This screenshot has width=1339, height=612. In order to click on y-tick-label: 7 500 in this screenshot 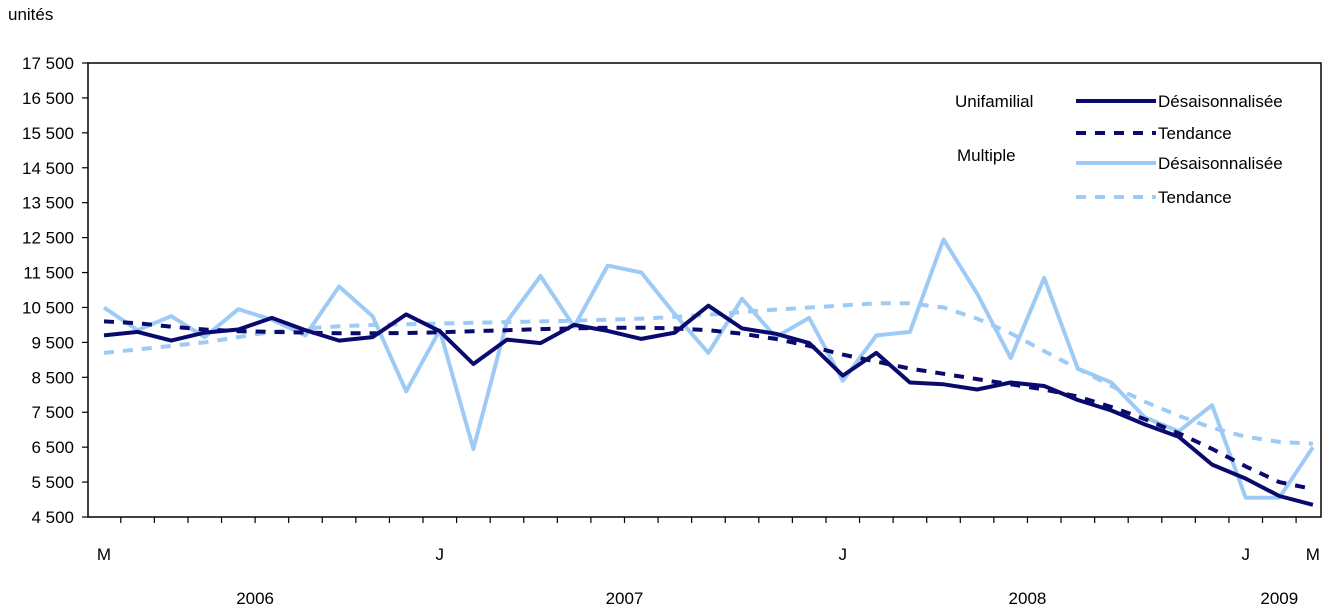, I will do `click(52, 412)`.